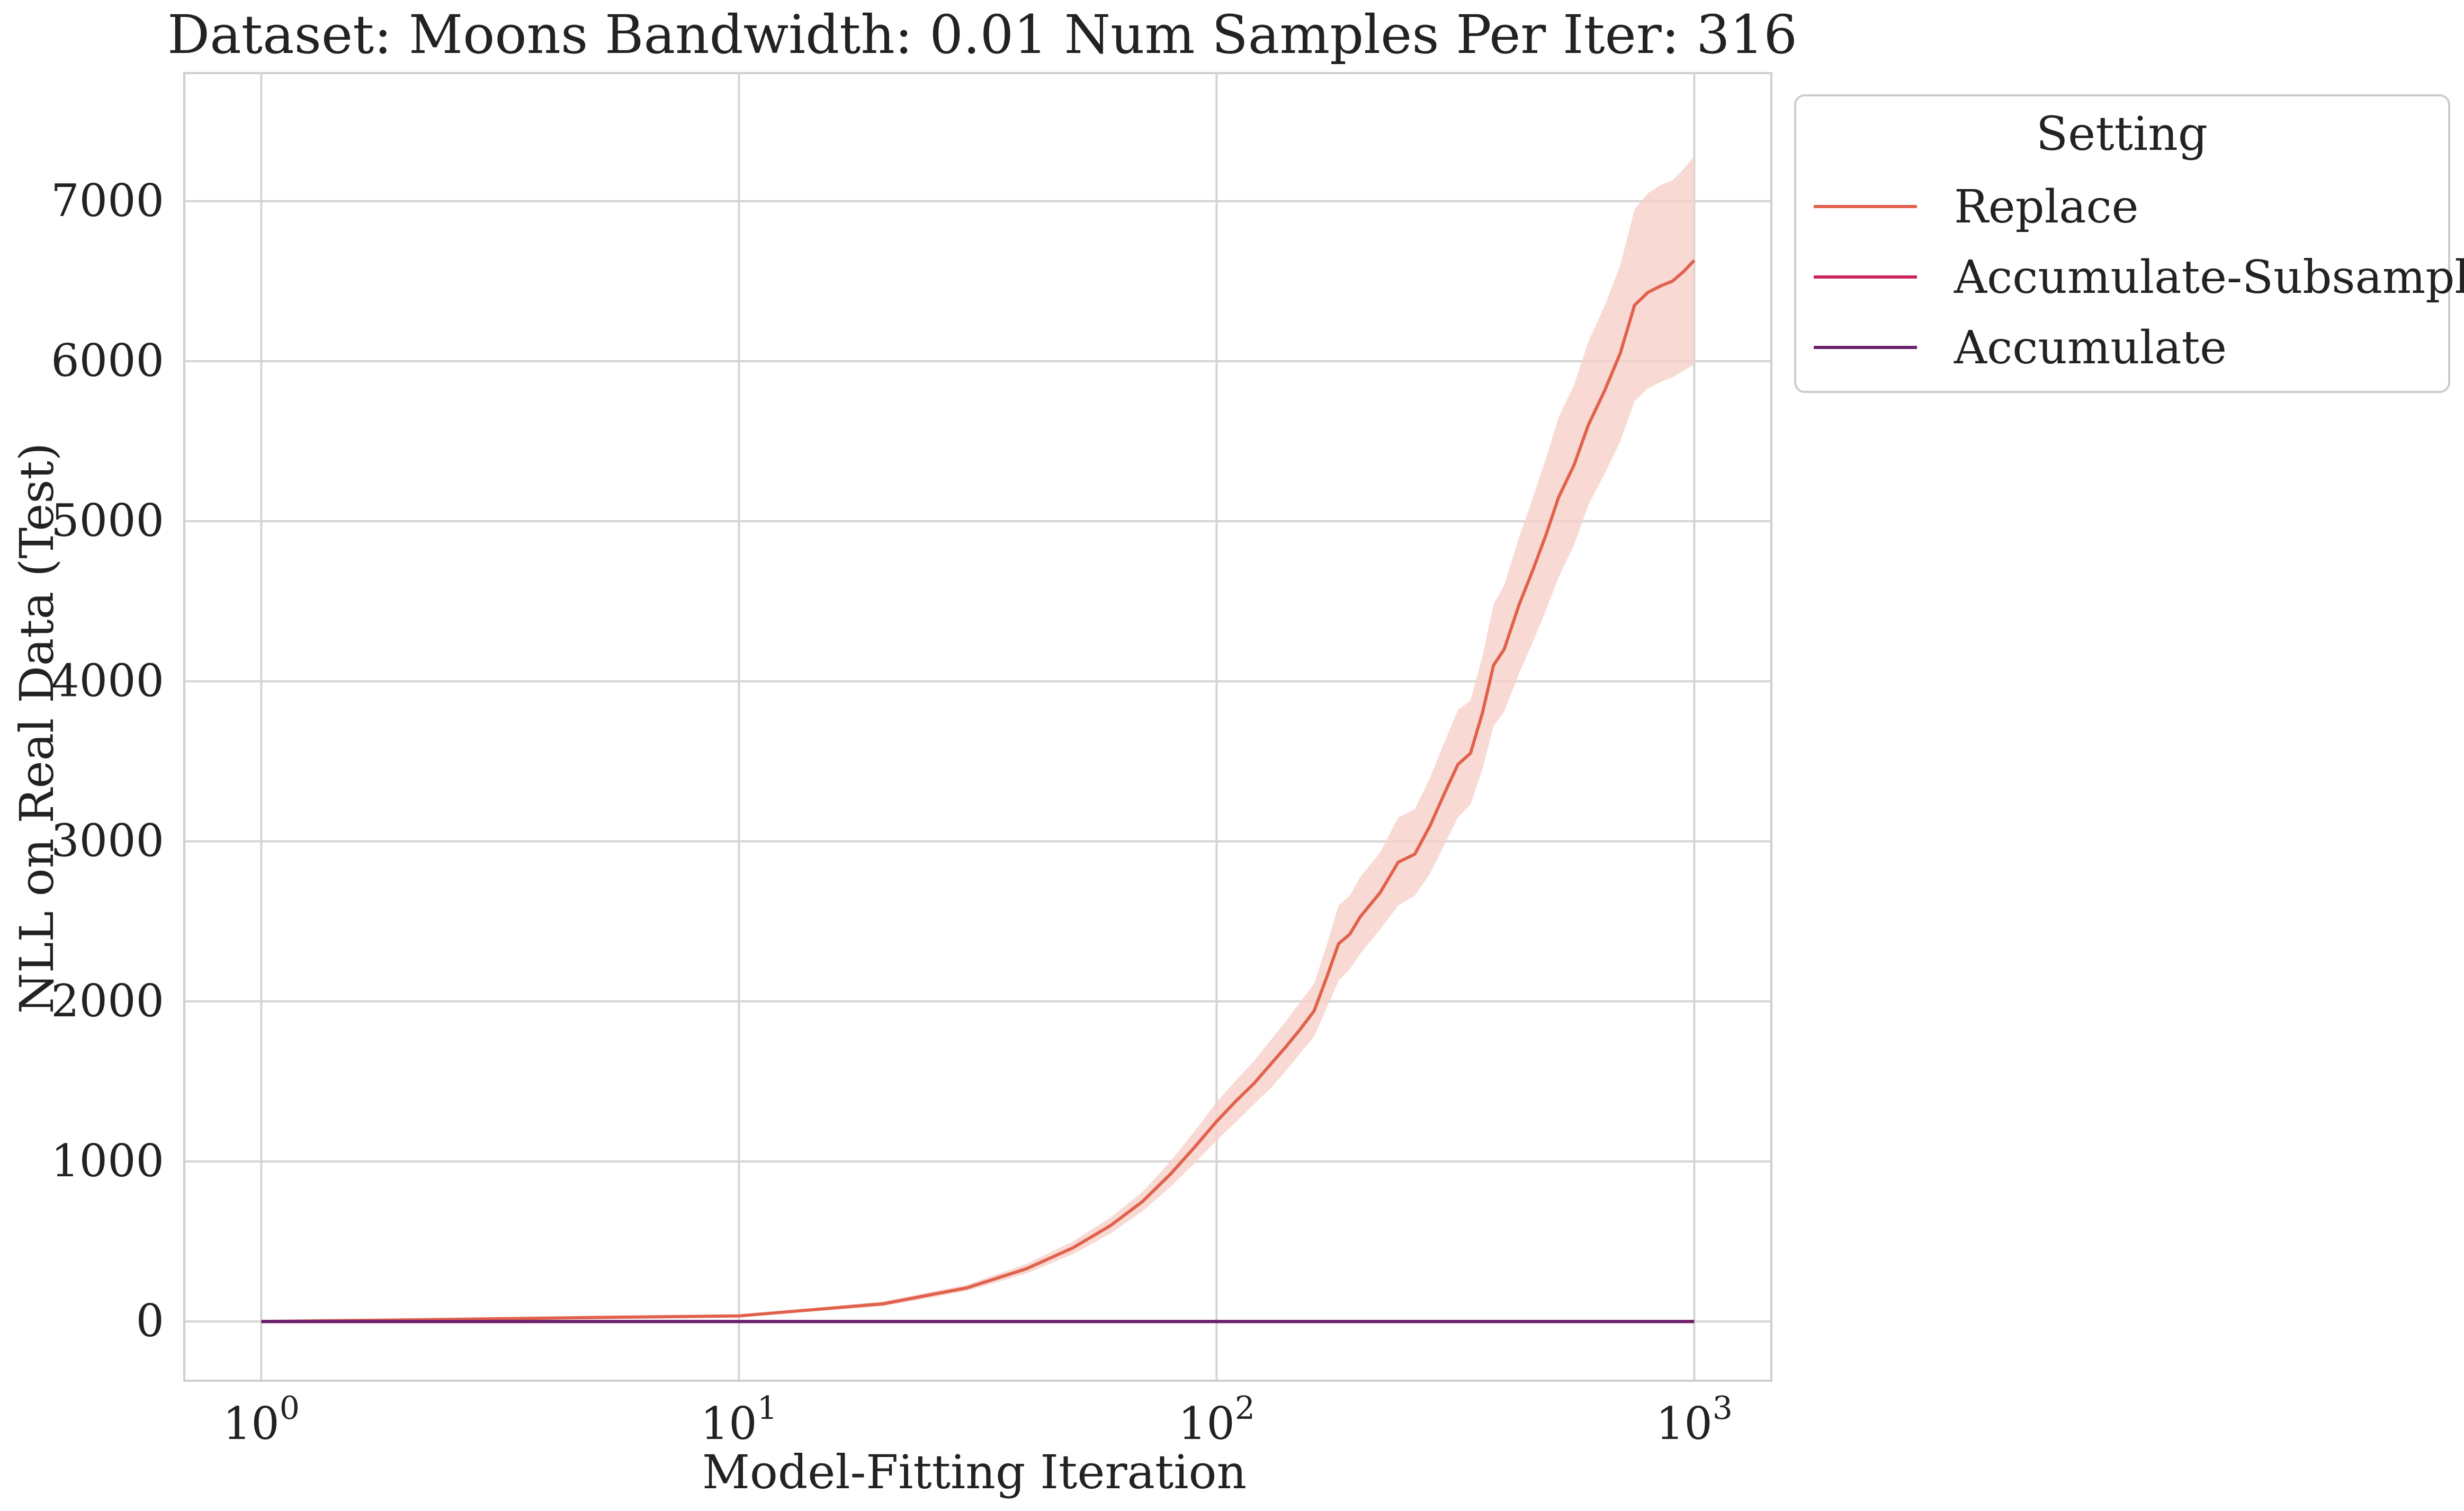 The width and height of the screenshot is (2464, 1511). I want to click on y-tick-label: 0, so click(150, 1321).